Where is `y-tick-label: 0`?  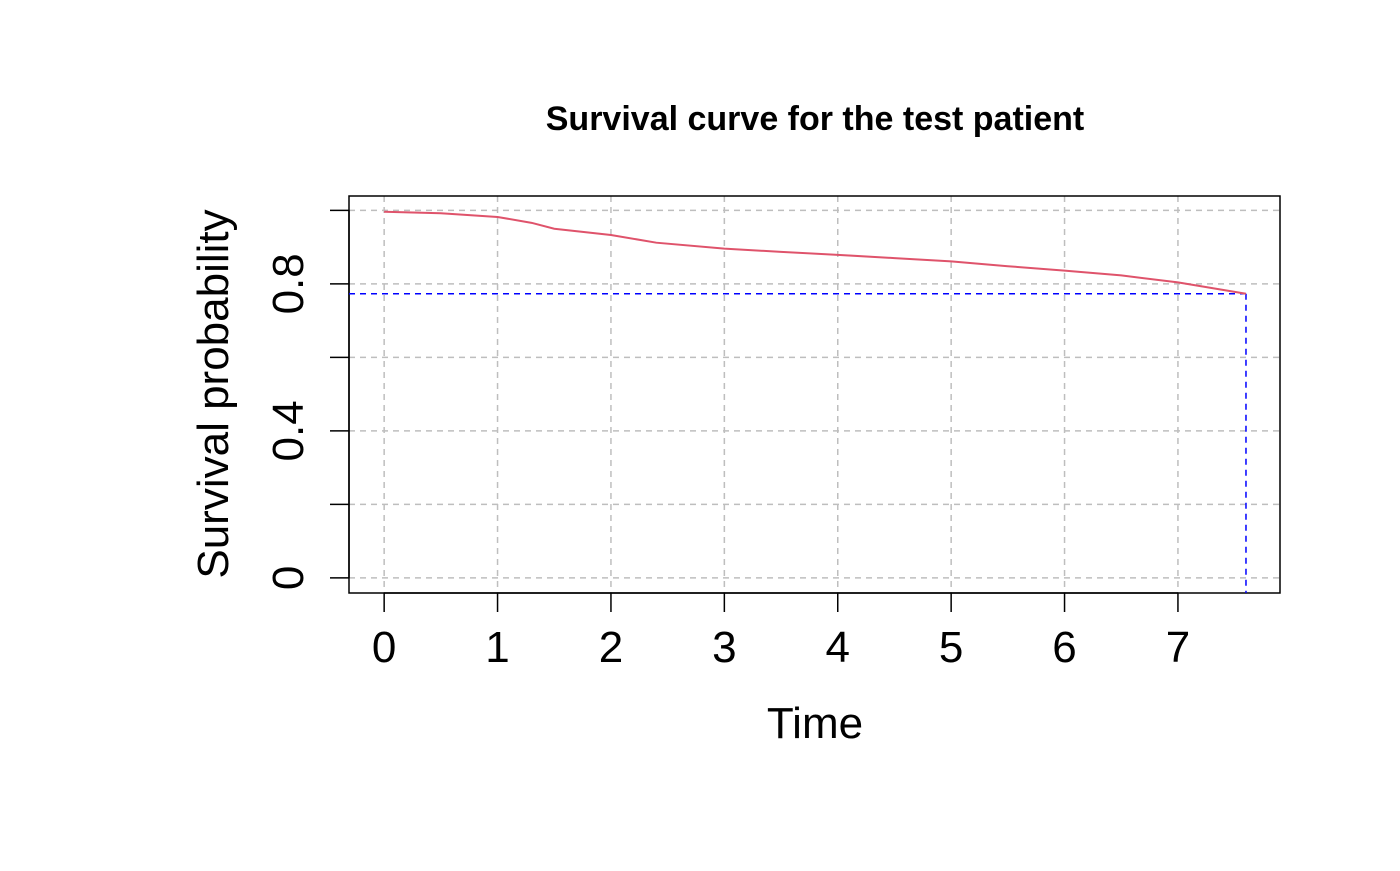 y-tick-label: 0 is located at coordinates (288, 578).